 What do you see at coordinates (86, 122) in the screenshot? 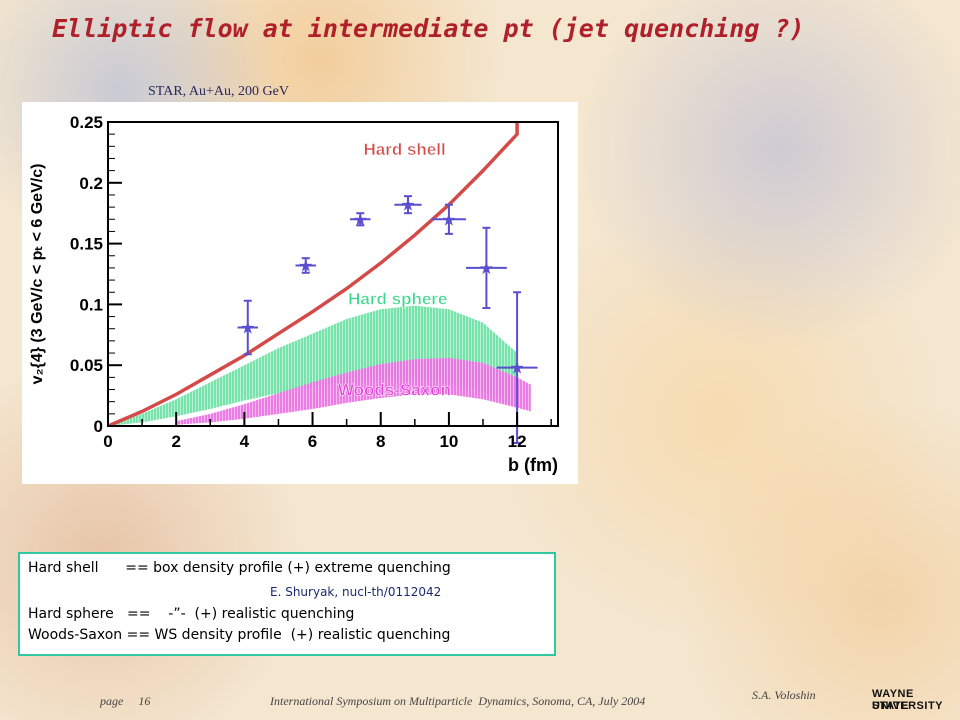
I see `y-tick-label: 0.25` at bounding box center [86, 122].